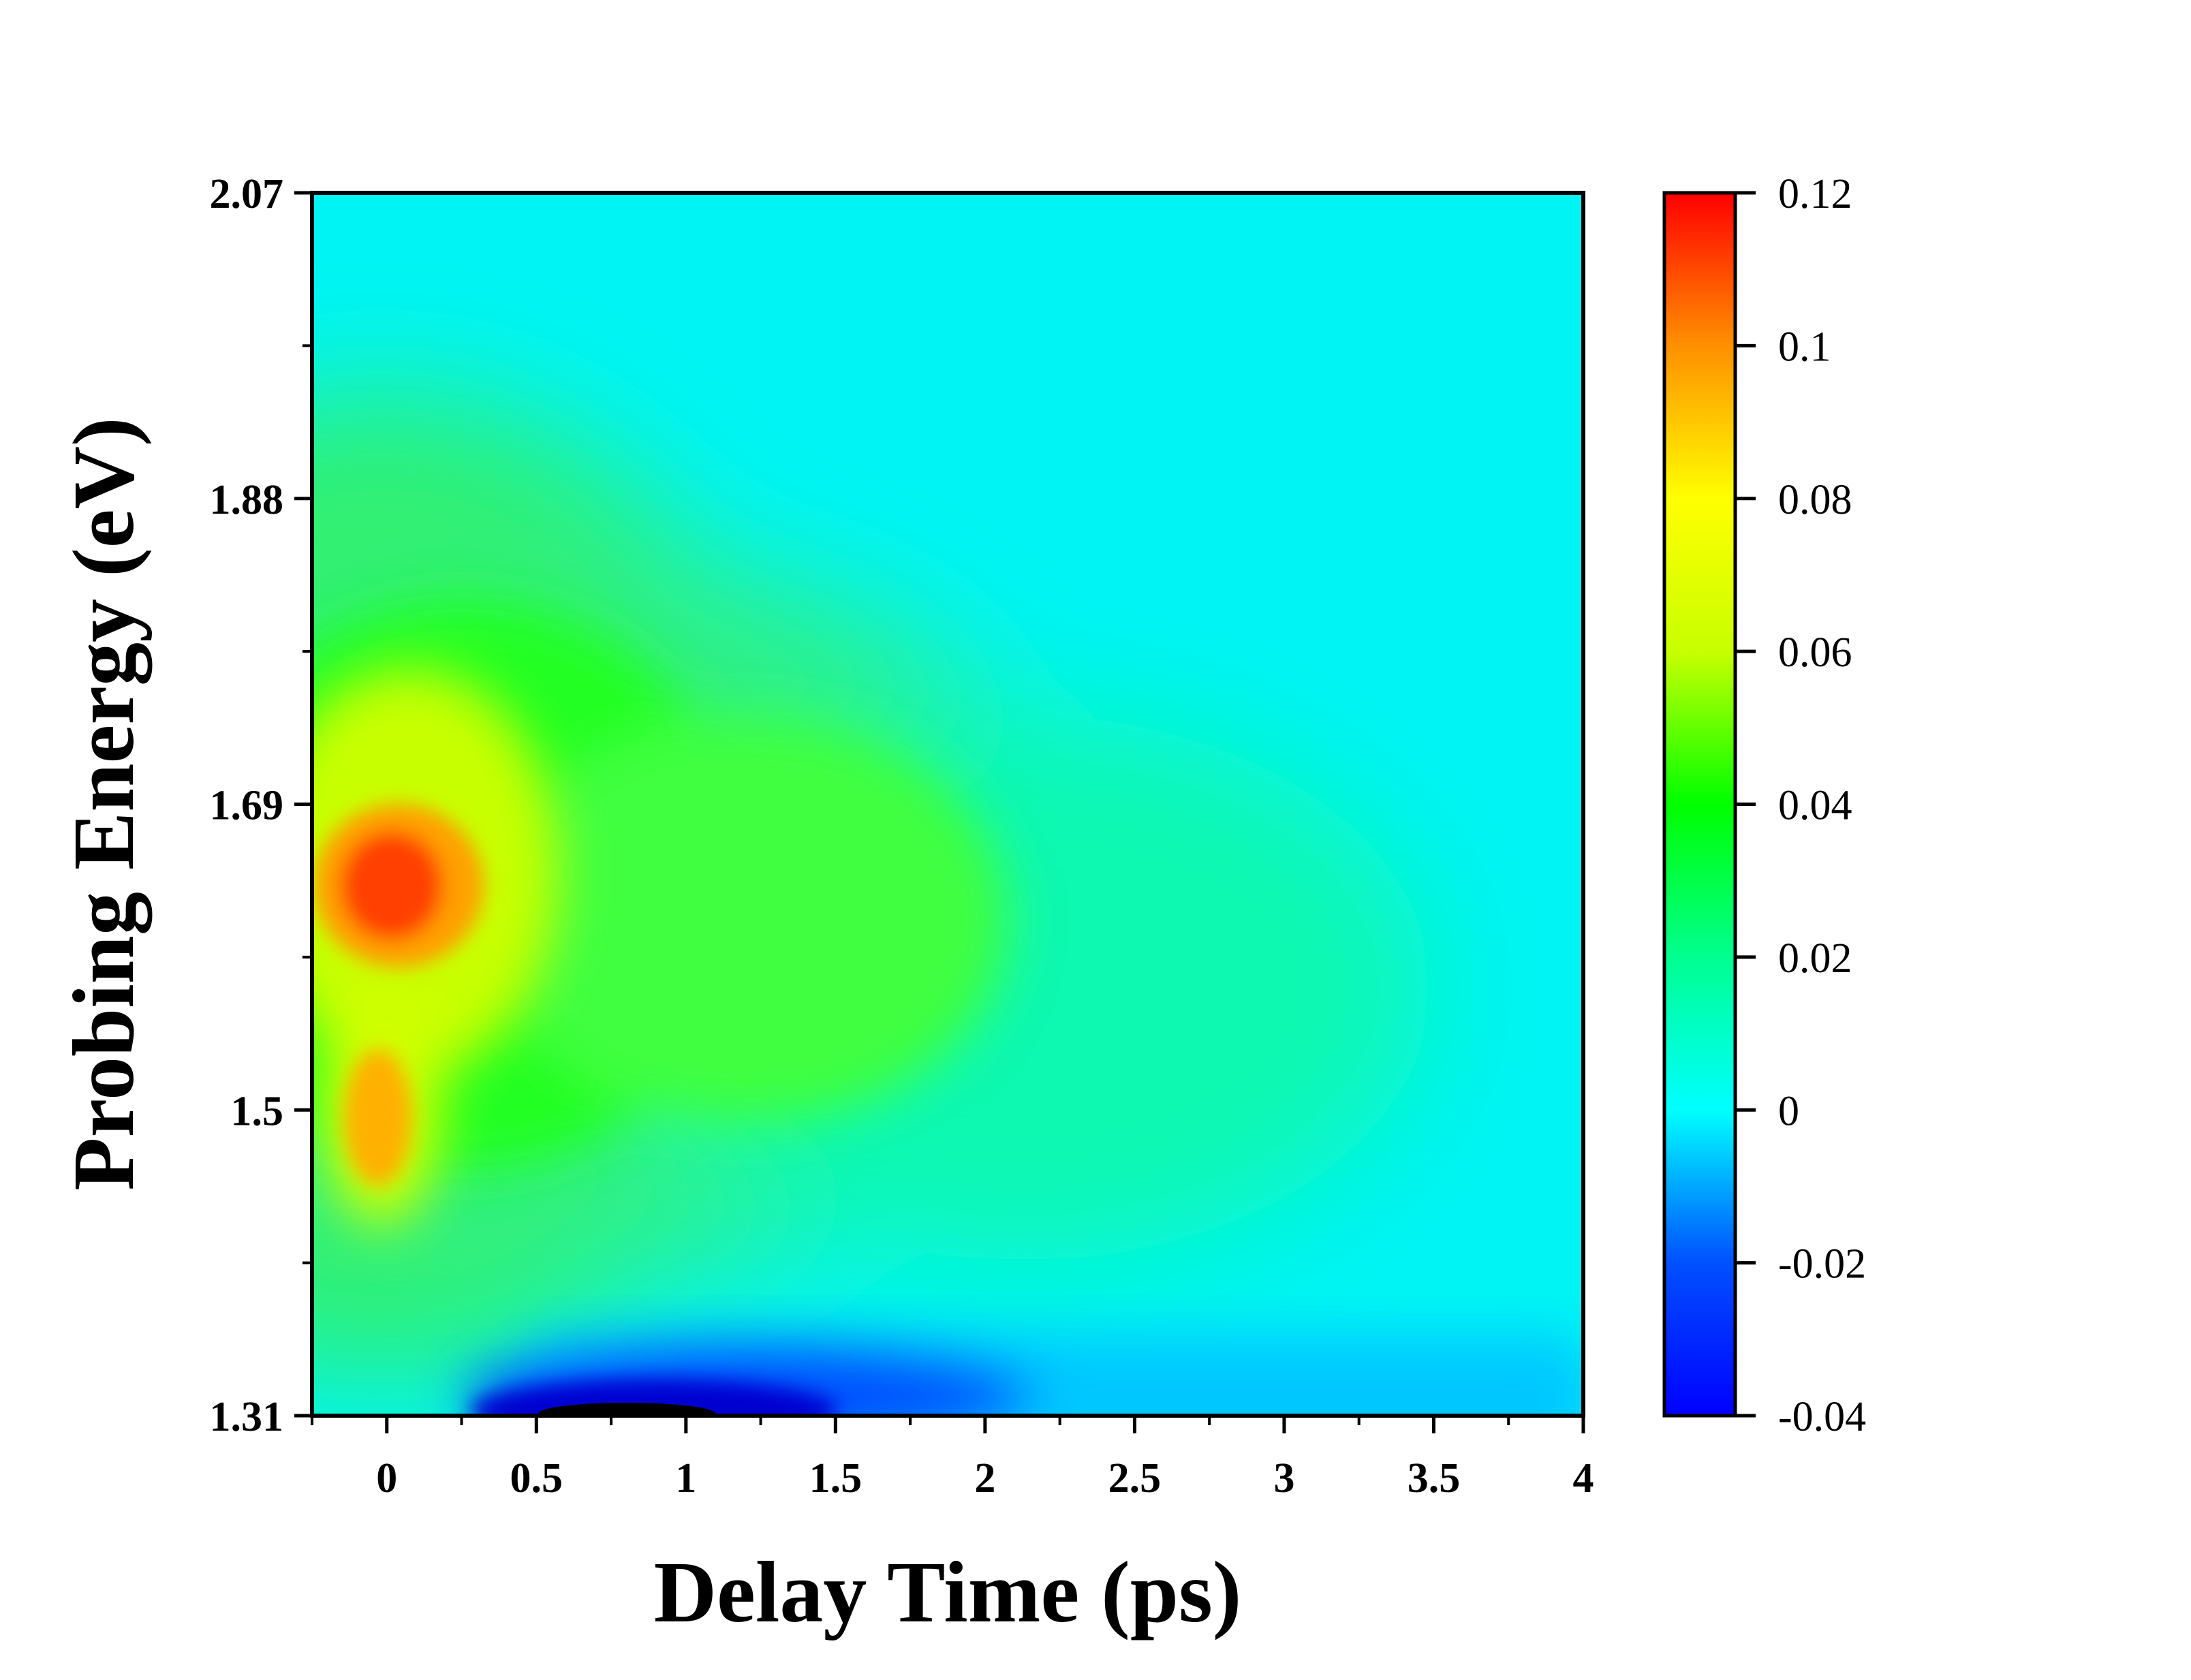 This screenshot has width=2191, height=1680. I want to click on colorbar-tick-label: 0.1, so click(1804, 347).